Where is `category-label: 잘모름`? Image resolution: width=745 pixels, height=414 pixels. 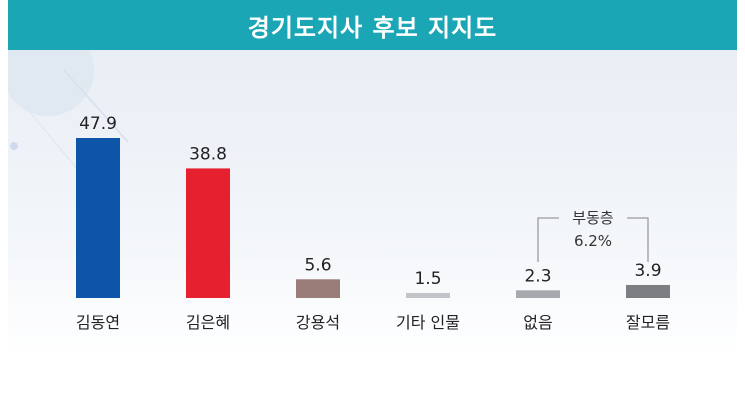
category-label: 잘모름 is located at coordinates (648, 322).